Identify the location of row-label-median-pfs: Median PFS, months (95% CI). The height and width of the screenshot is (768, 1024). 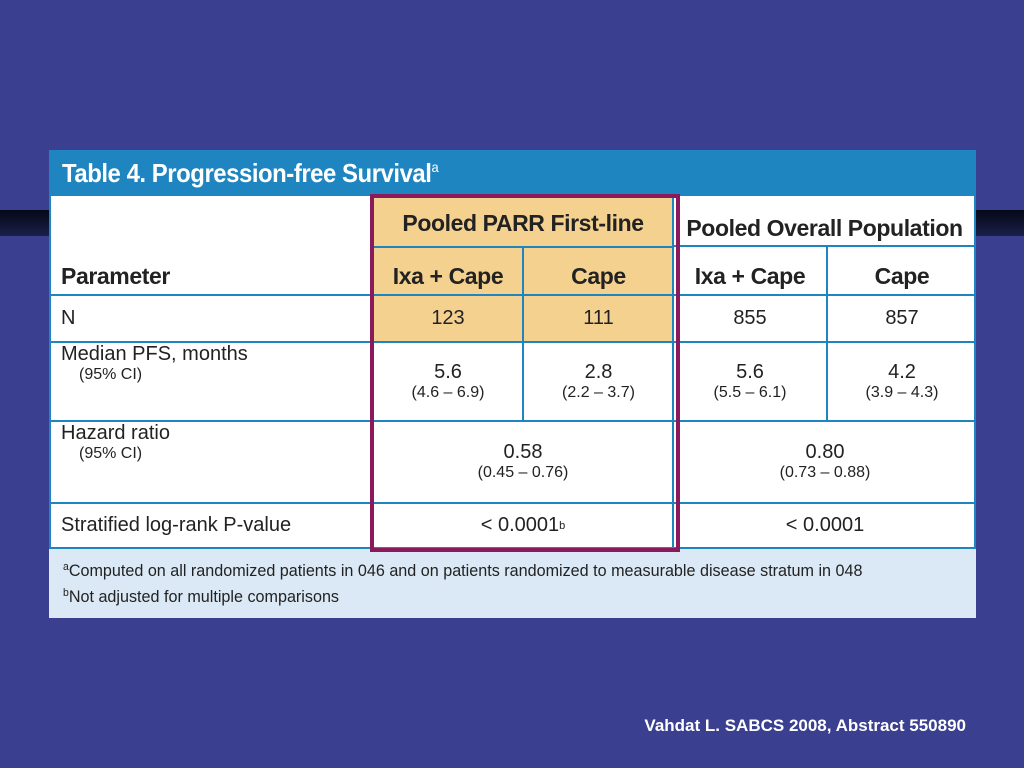
(215, 381).